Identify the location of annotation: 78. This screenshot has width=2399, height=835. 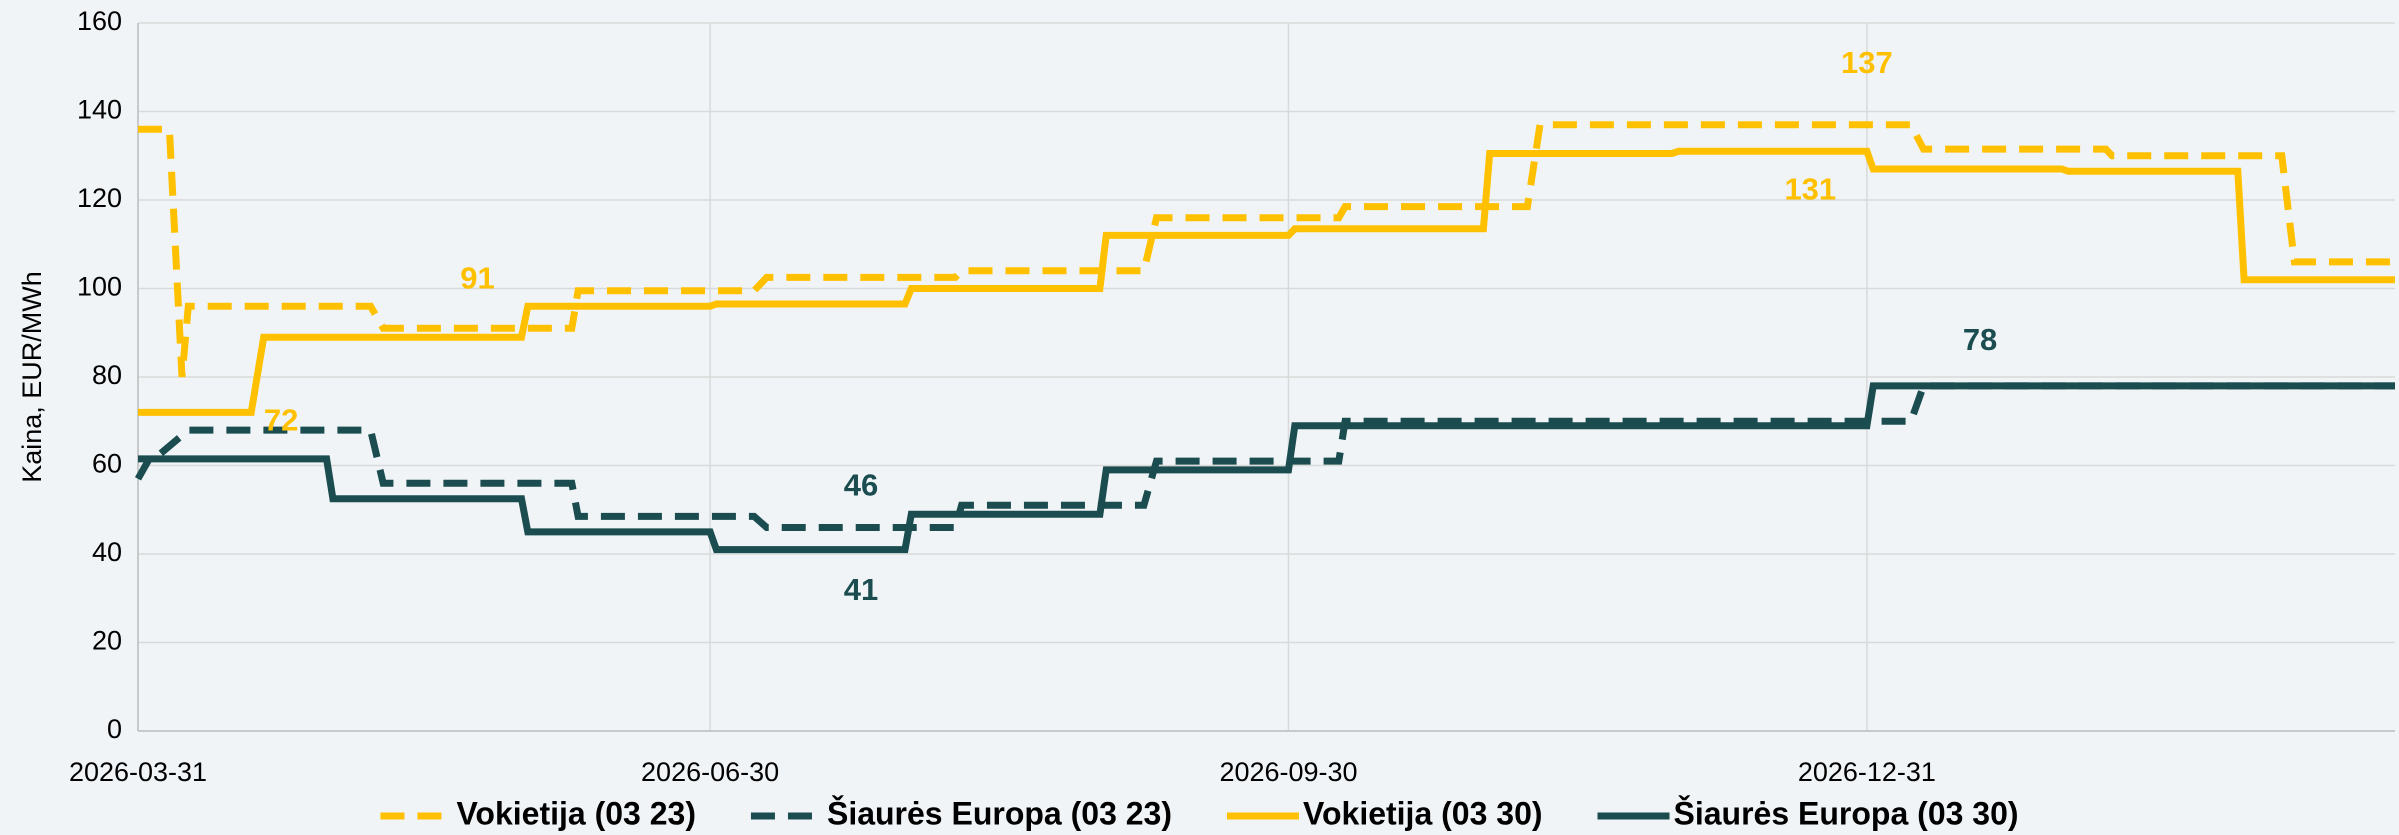
(1980, 339).